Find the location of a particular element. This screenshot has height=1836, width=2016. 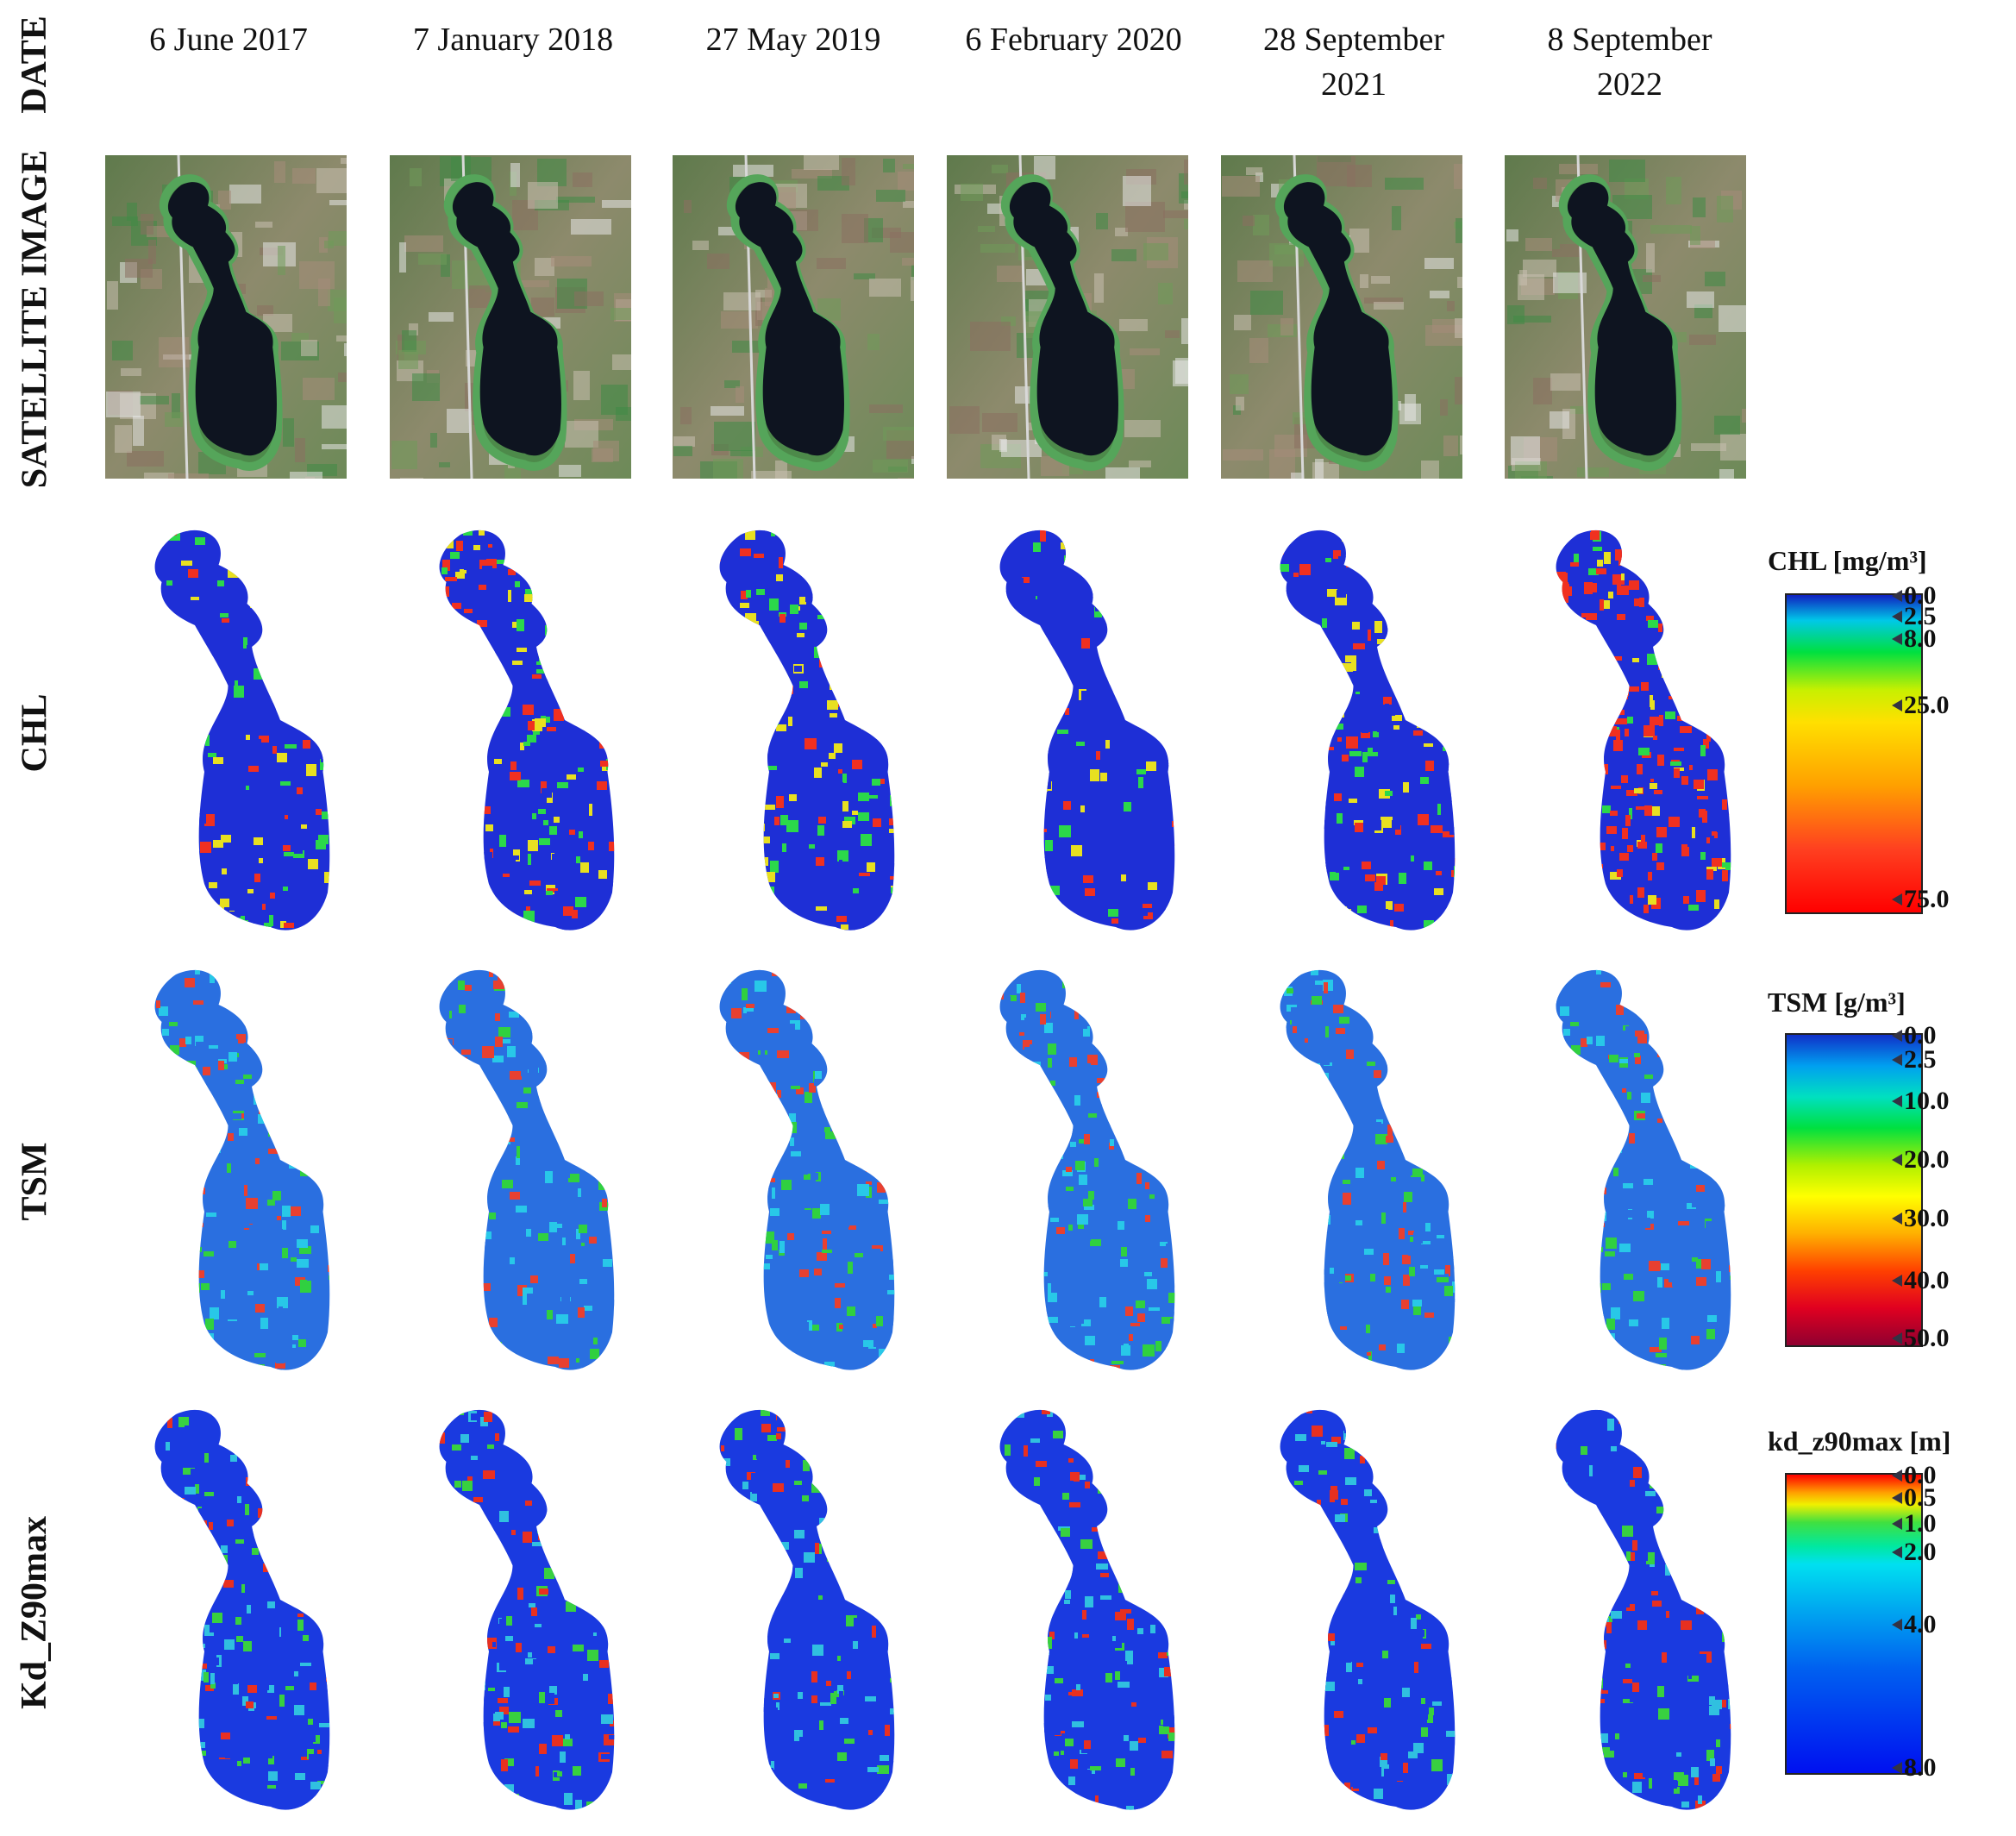

row-label-satellite-image: SATELLITE IMAGE is located at coordinates (35, 319).